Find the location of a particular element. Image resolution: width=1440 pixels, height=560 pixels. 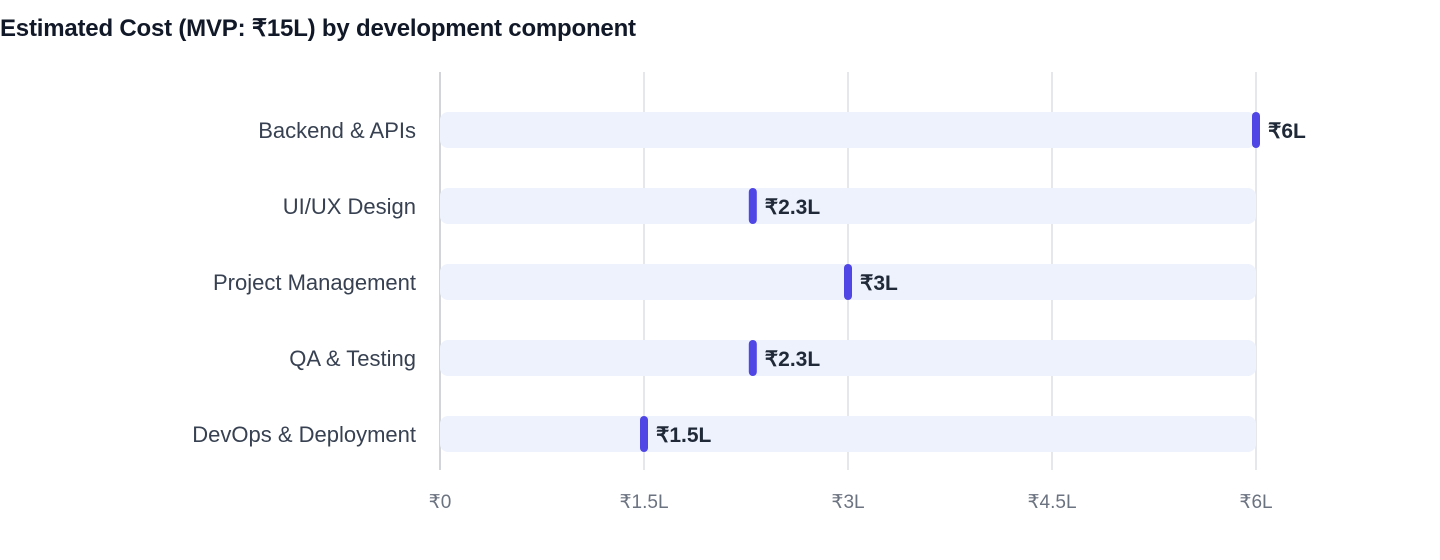

category-label: QA & Testing is located at coordinates (352, 358).